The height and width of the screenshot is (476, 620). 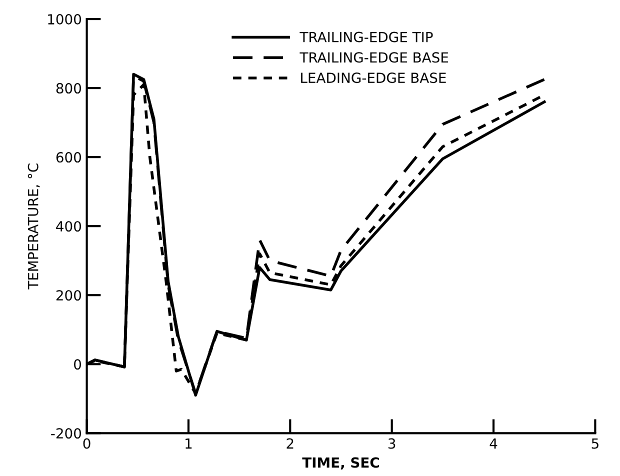 I want to click on x-tick-label: 4, so click(x=494, y=443).